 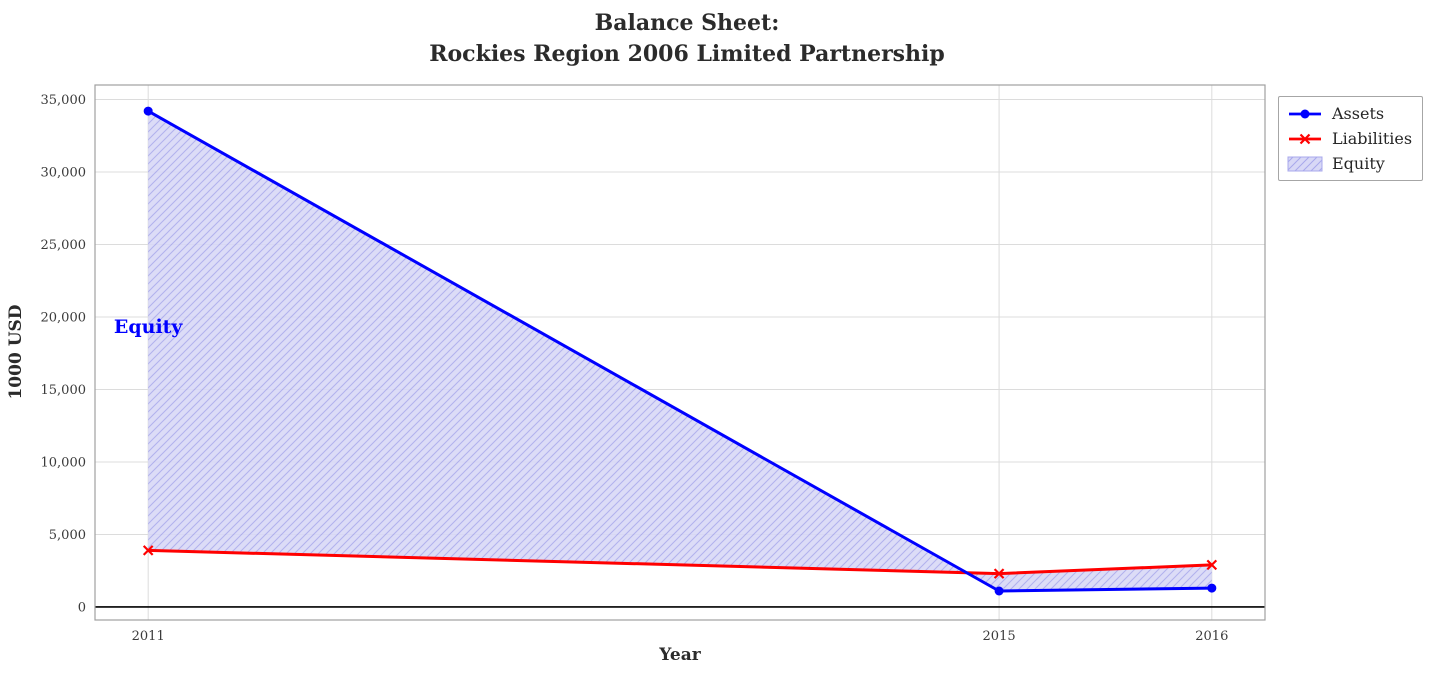 I want to click on y-tick-label: 20,000, so click(x=64, y=317).